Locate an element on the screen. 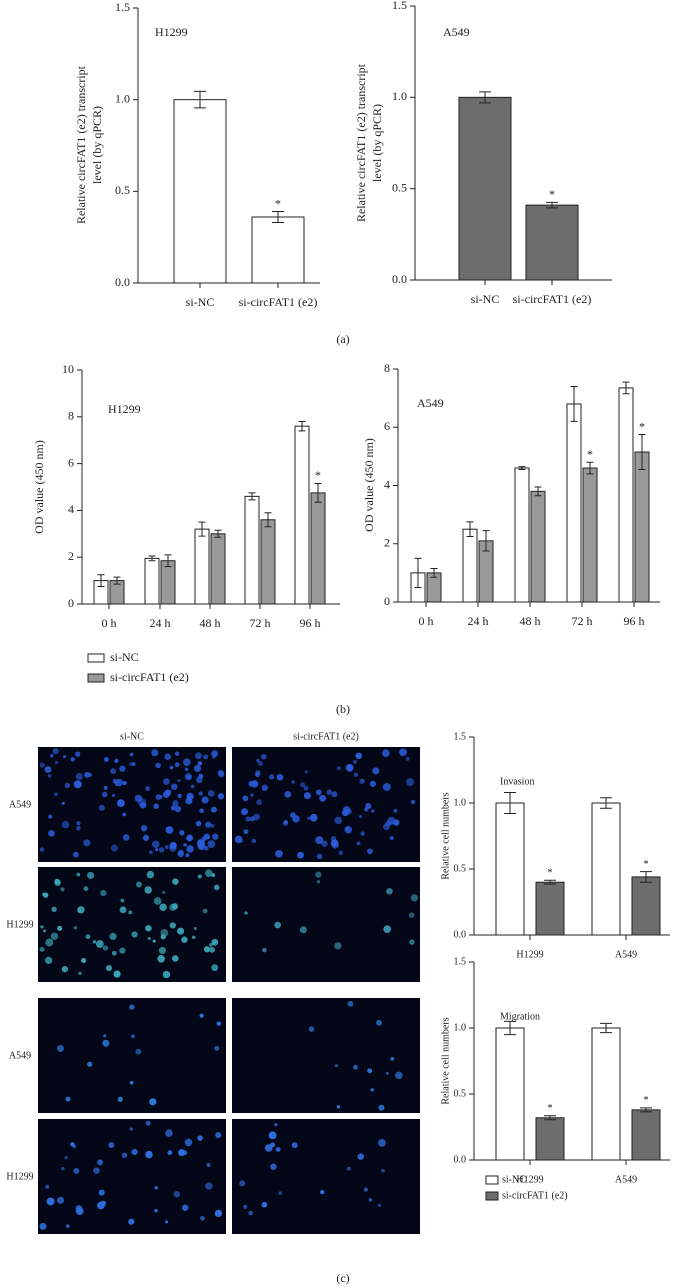 The image size is (686, 1287). y-axis-label: Relative cell numbers is located at coordinates (445, 1060).